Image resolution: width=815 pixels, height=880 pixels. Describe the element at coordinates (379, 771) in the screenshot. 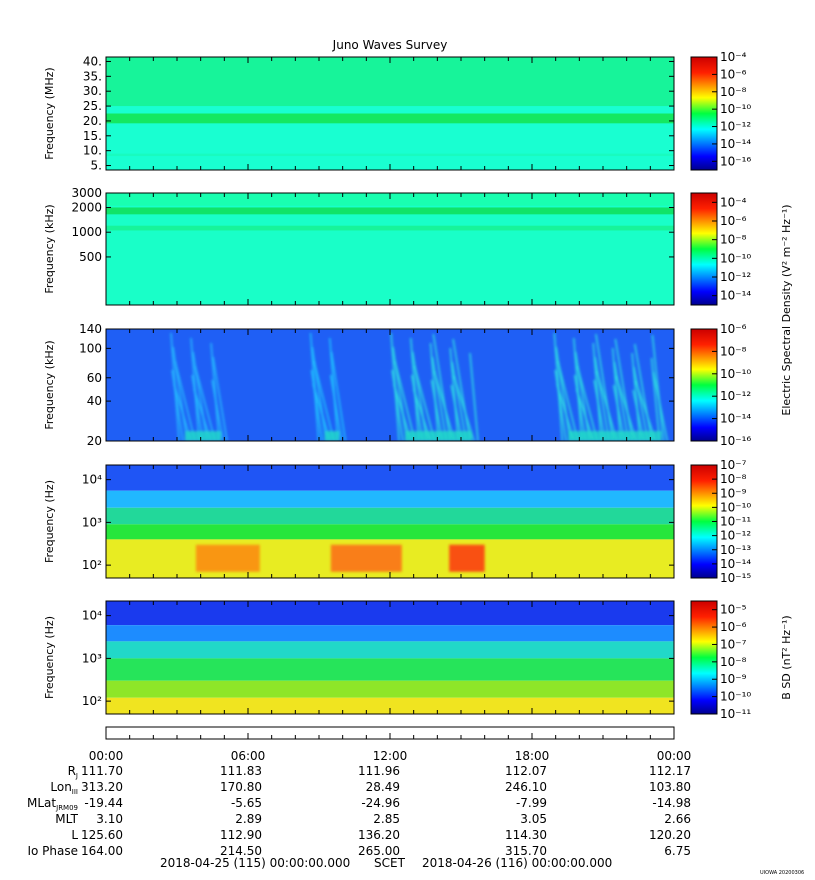

I see `ephemeris-value: 111.96` at that location.